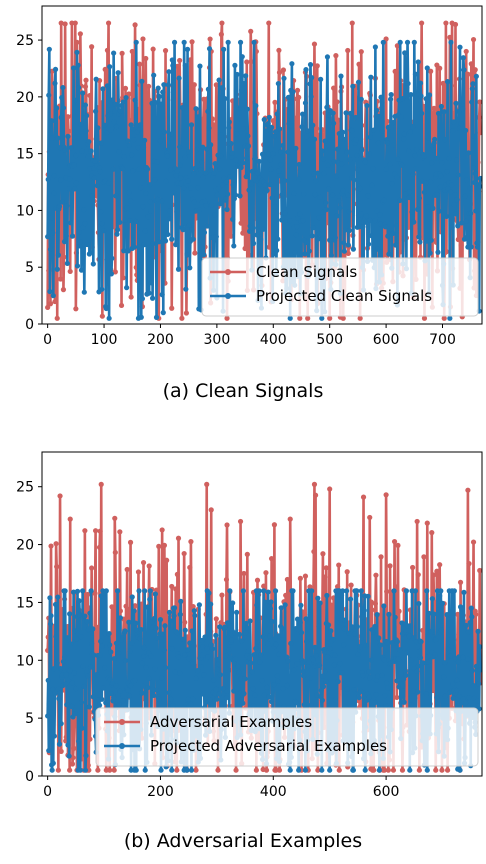 The image size is (486, 864). What do you see at coordinates (243, 841) in the screenshot?
I see `caption-adversarial-examples: (b) Adversarial Examples` at bounding box center [243, 841].